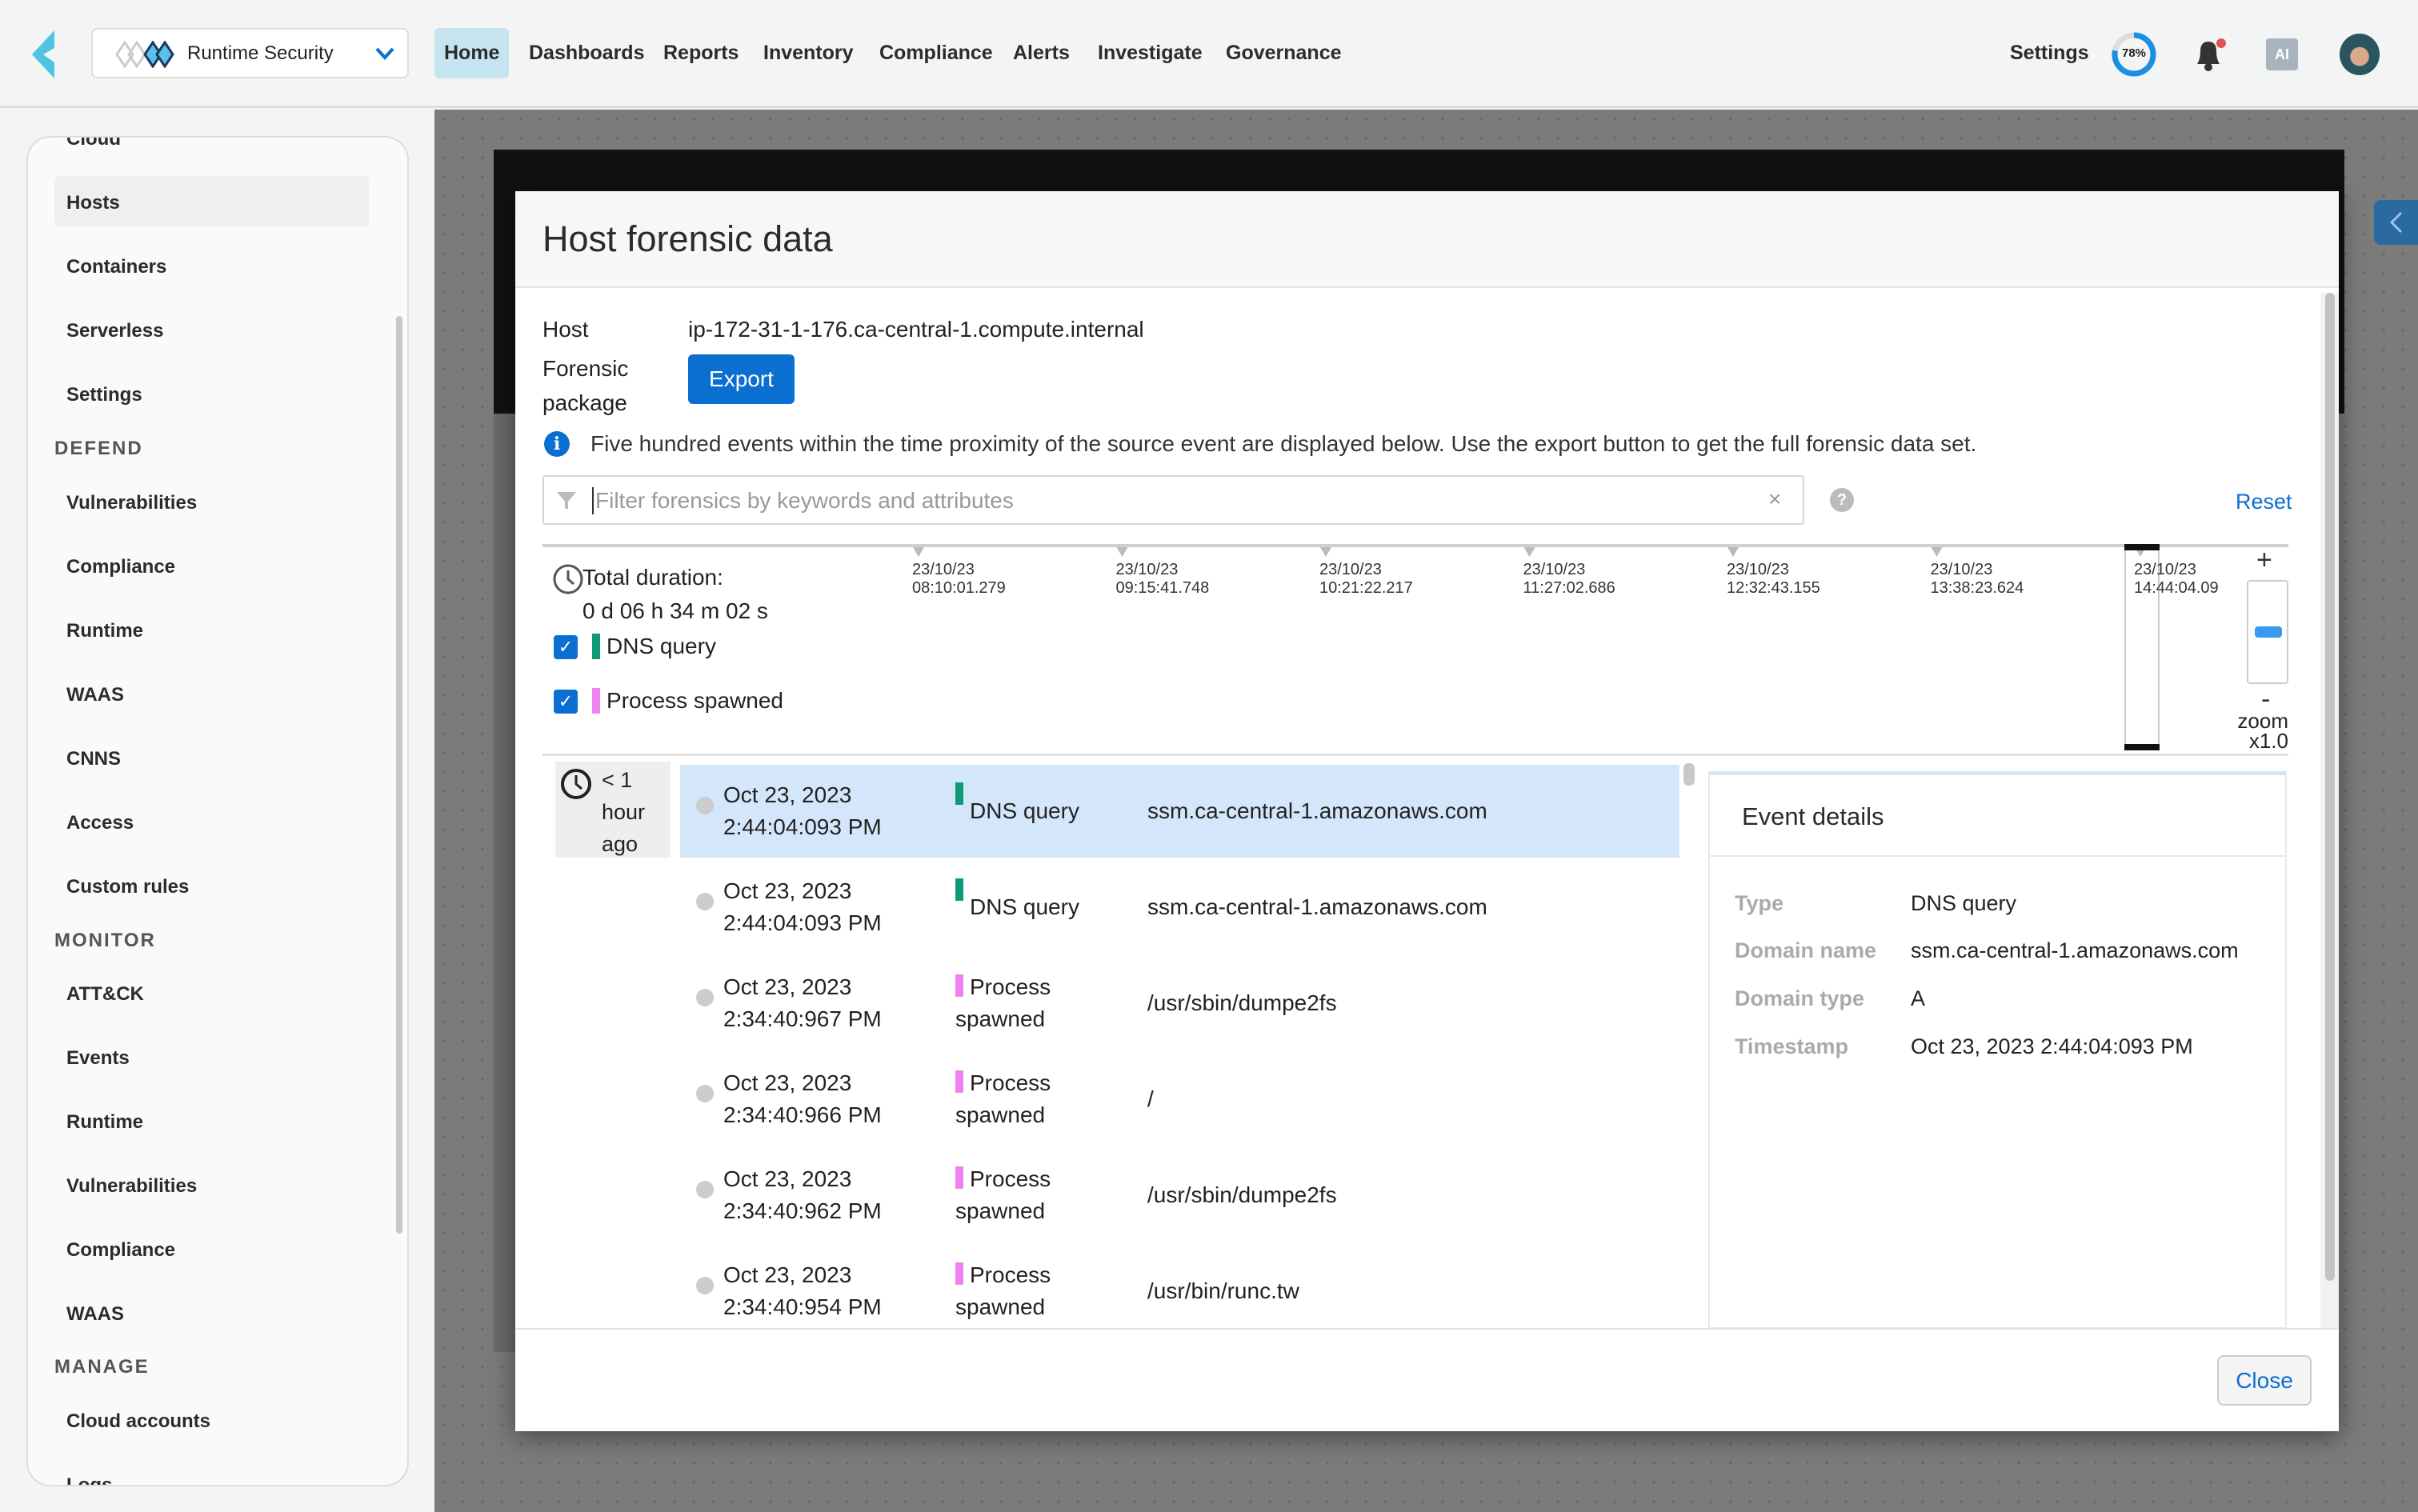  What do you see at coordinates (1689, 774) in the screenshot?
I see `event-list-scrollbar` at bounding box center [1689, 774].